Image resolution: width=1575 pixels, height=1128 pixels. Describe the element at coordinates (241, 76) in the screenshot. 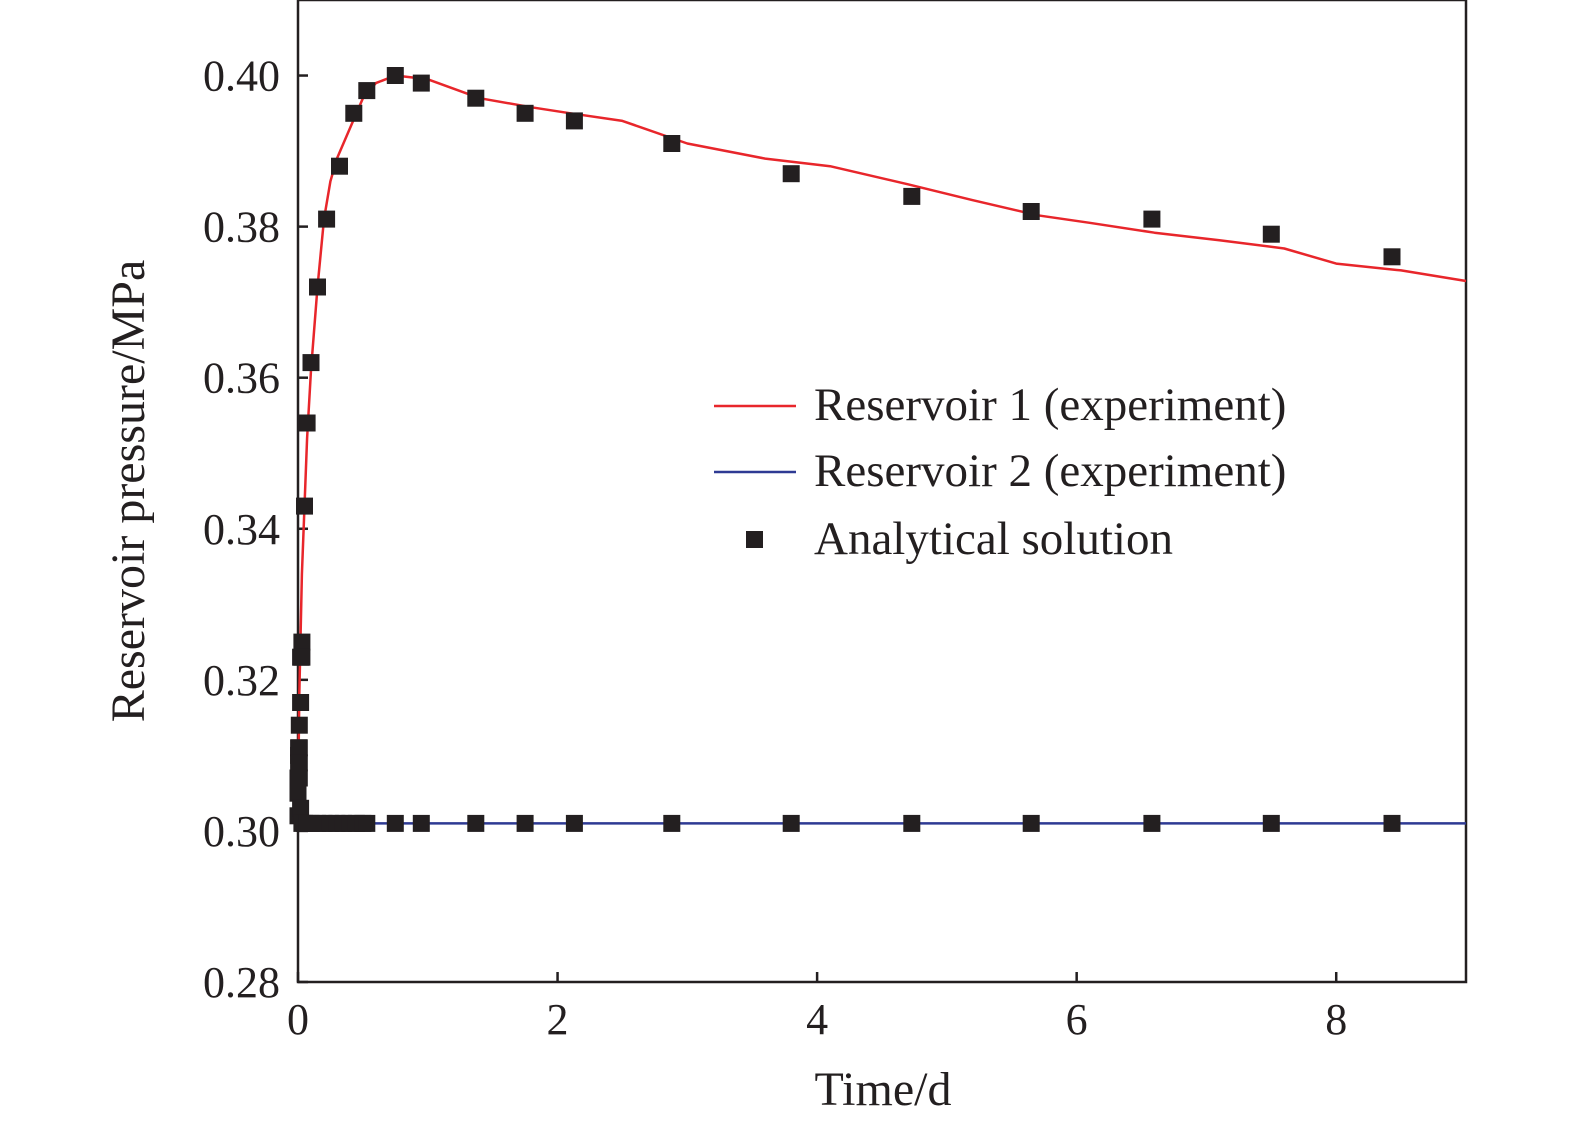

I see `y-tick-label: 0.40` at that location.